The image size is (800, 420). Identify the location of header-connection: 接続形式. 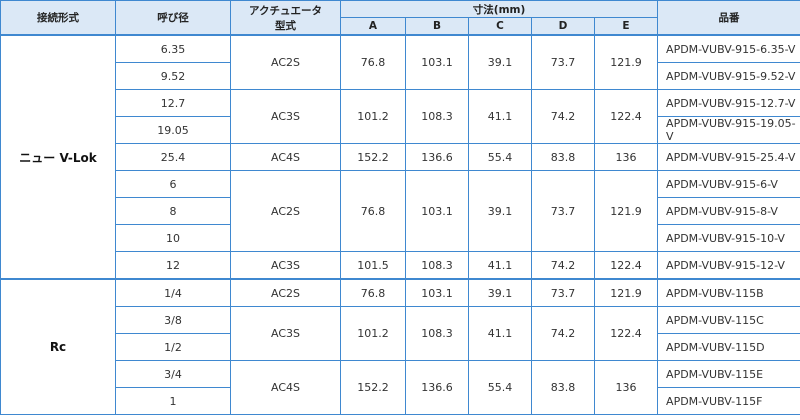
(58, 18).